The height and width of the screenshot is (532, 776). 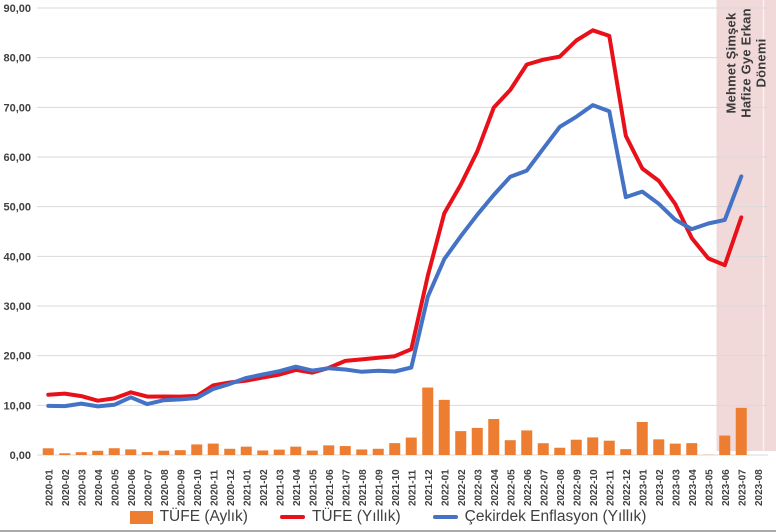 I want to click on x-axis-label: 2021-03, so click(x=280, y=487).